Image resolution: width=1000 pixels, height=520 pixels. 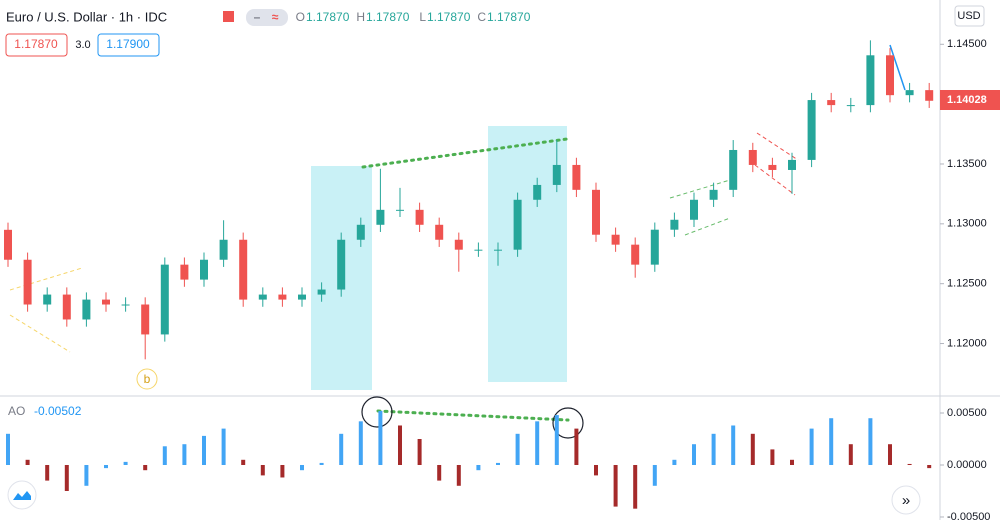 I want to click on sell-button, so click(x=36, y=45).